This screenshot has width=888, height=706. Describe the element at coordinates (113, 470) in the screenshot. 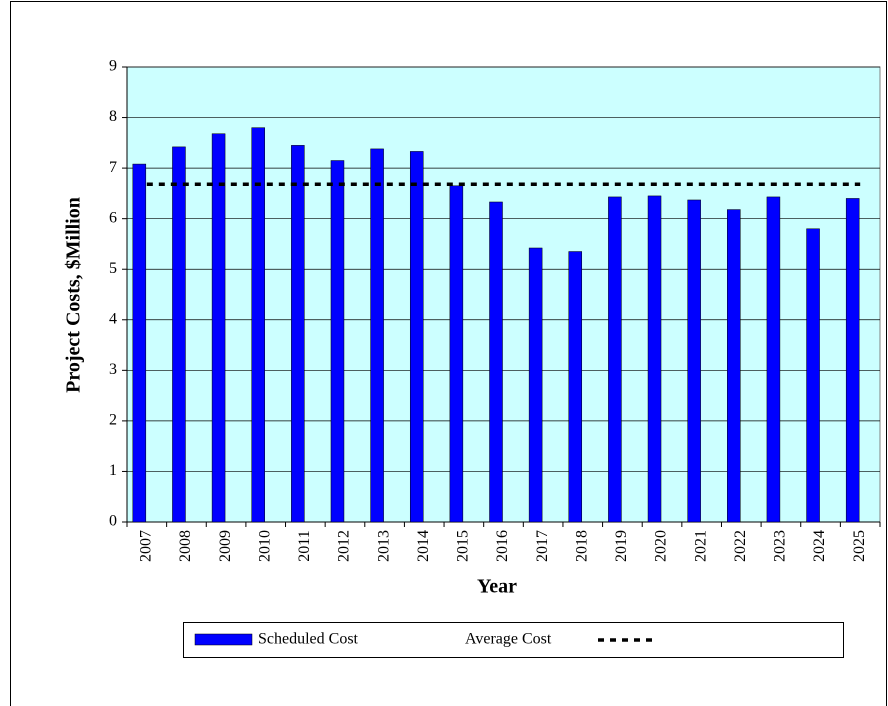

I see `y-tick-label: 1` at that location.